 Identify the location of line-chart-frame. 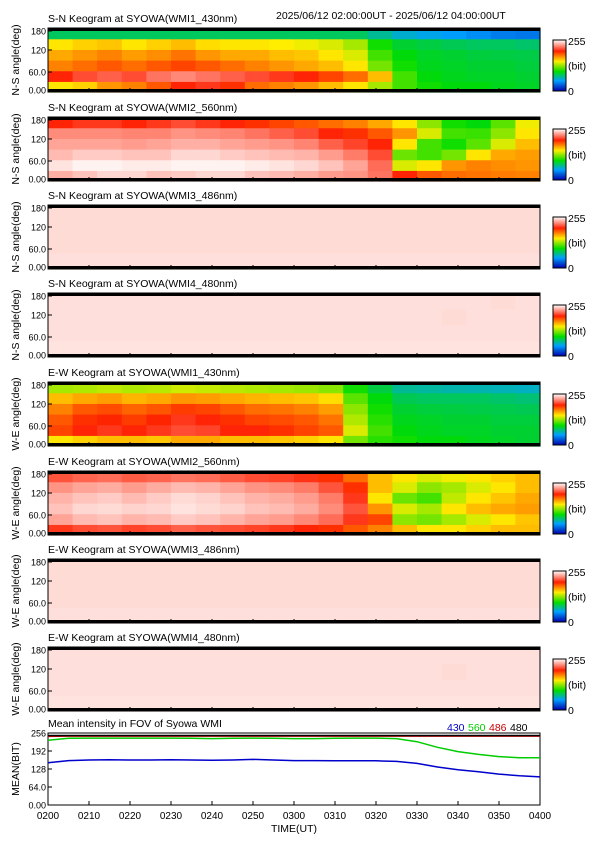
(294, 769).